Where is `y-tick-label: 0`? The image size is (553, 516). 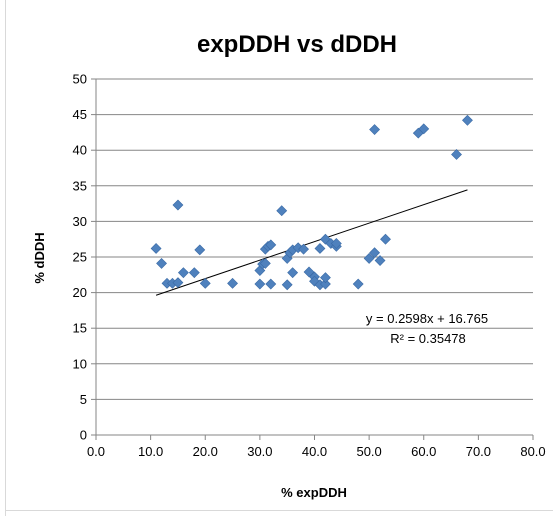
y-tick-label: 0 is located at coordinates (83, 435).